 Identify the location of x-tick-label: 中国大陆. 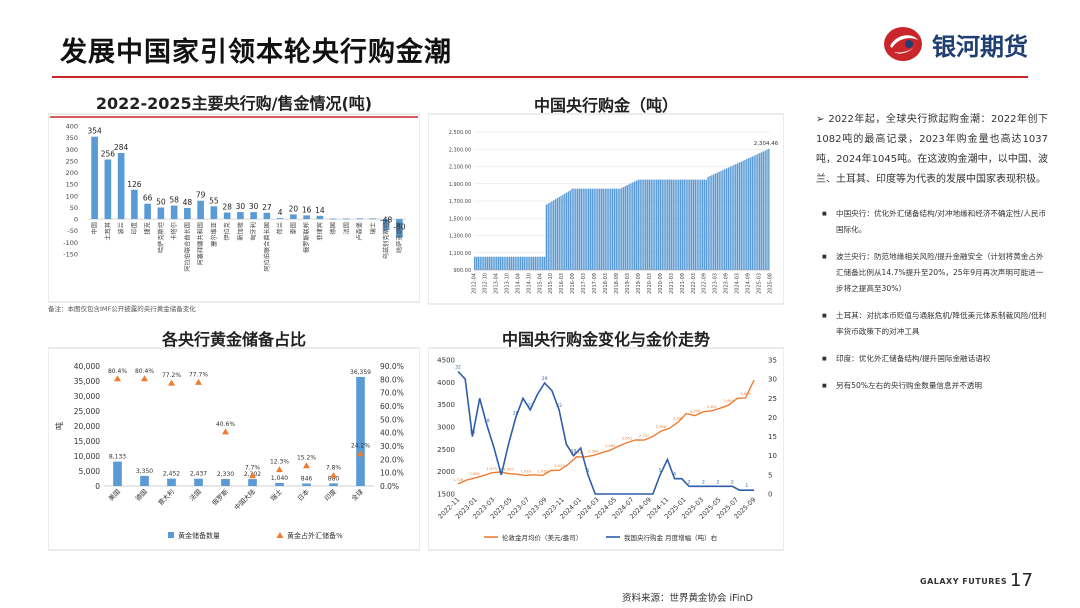
(244, 499).